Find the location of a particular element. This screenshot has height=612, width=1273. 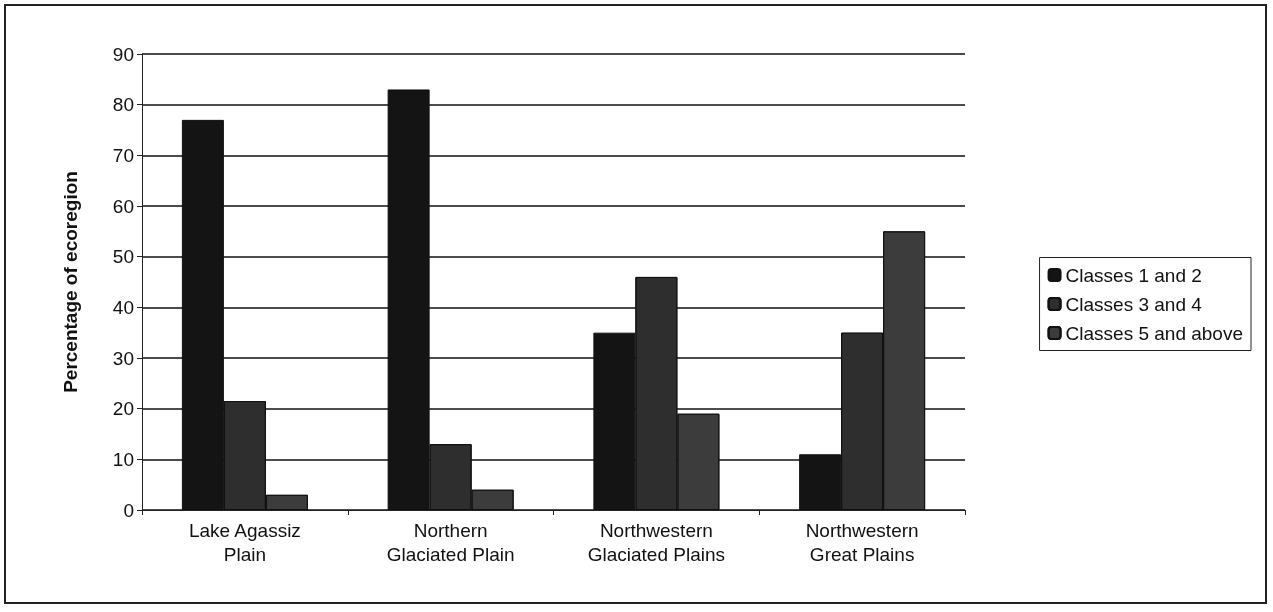

y-axis-title: Percentage of ecoregion is located at coordinates (70, 282).